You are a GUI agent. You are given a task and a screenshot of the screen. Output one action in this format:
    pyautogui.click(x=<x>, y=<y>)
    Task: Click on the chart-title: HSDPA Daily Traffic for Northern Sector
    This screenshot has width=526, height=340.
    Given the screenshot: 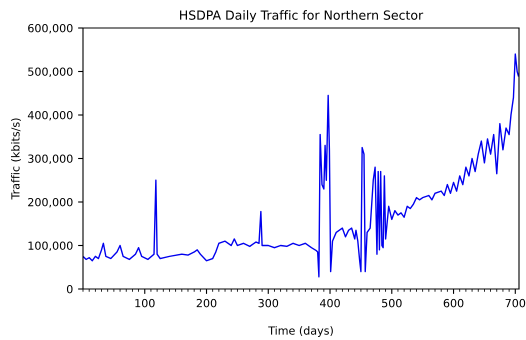 What is the action you would take?
    pyautogui.click(x=302, y=16)
    